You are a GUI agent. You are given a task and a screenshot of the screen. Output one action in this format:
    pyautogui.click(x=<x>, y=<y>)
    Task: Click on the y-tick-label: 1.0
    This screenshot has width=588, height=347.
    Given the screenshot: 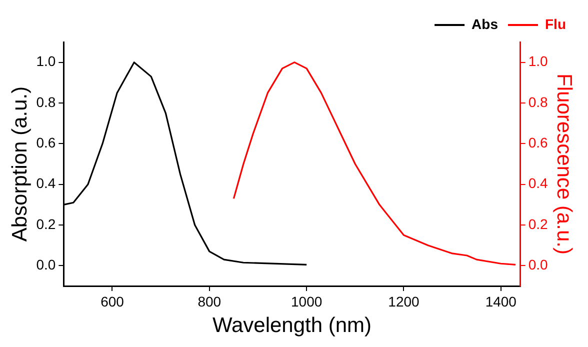 What is the action you would take?
    pyautogui.click(x=46, y=61)
    